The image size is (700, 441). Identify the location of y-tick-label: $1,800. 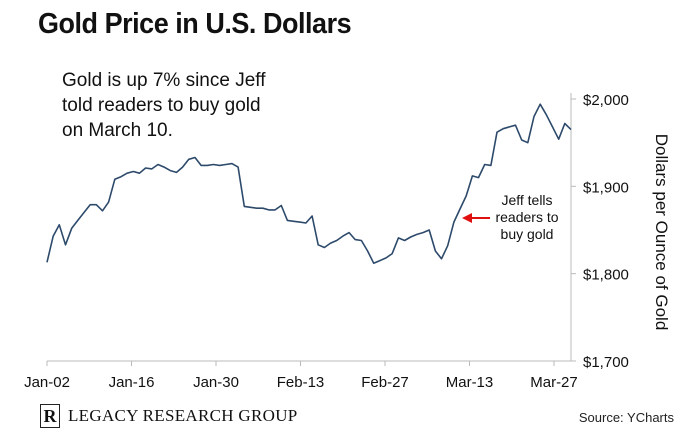
(606, 275).